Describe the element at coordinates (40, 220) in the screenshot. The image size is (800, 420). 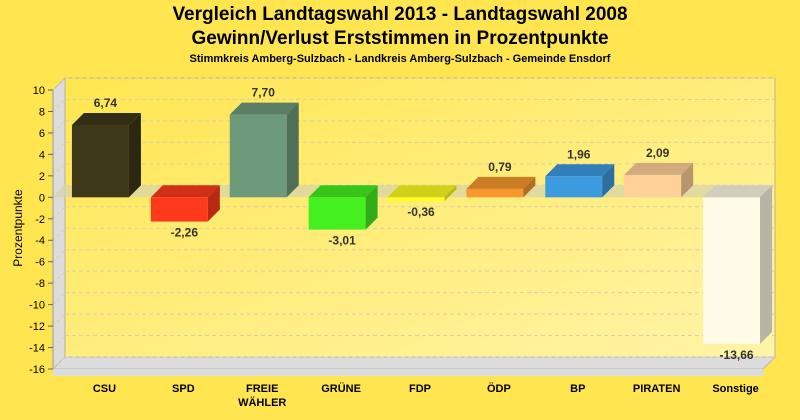
I see `y-tick-label: -2` at that location.